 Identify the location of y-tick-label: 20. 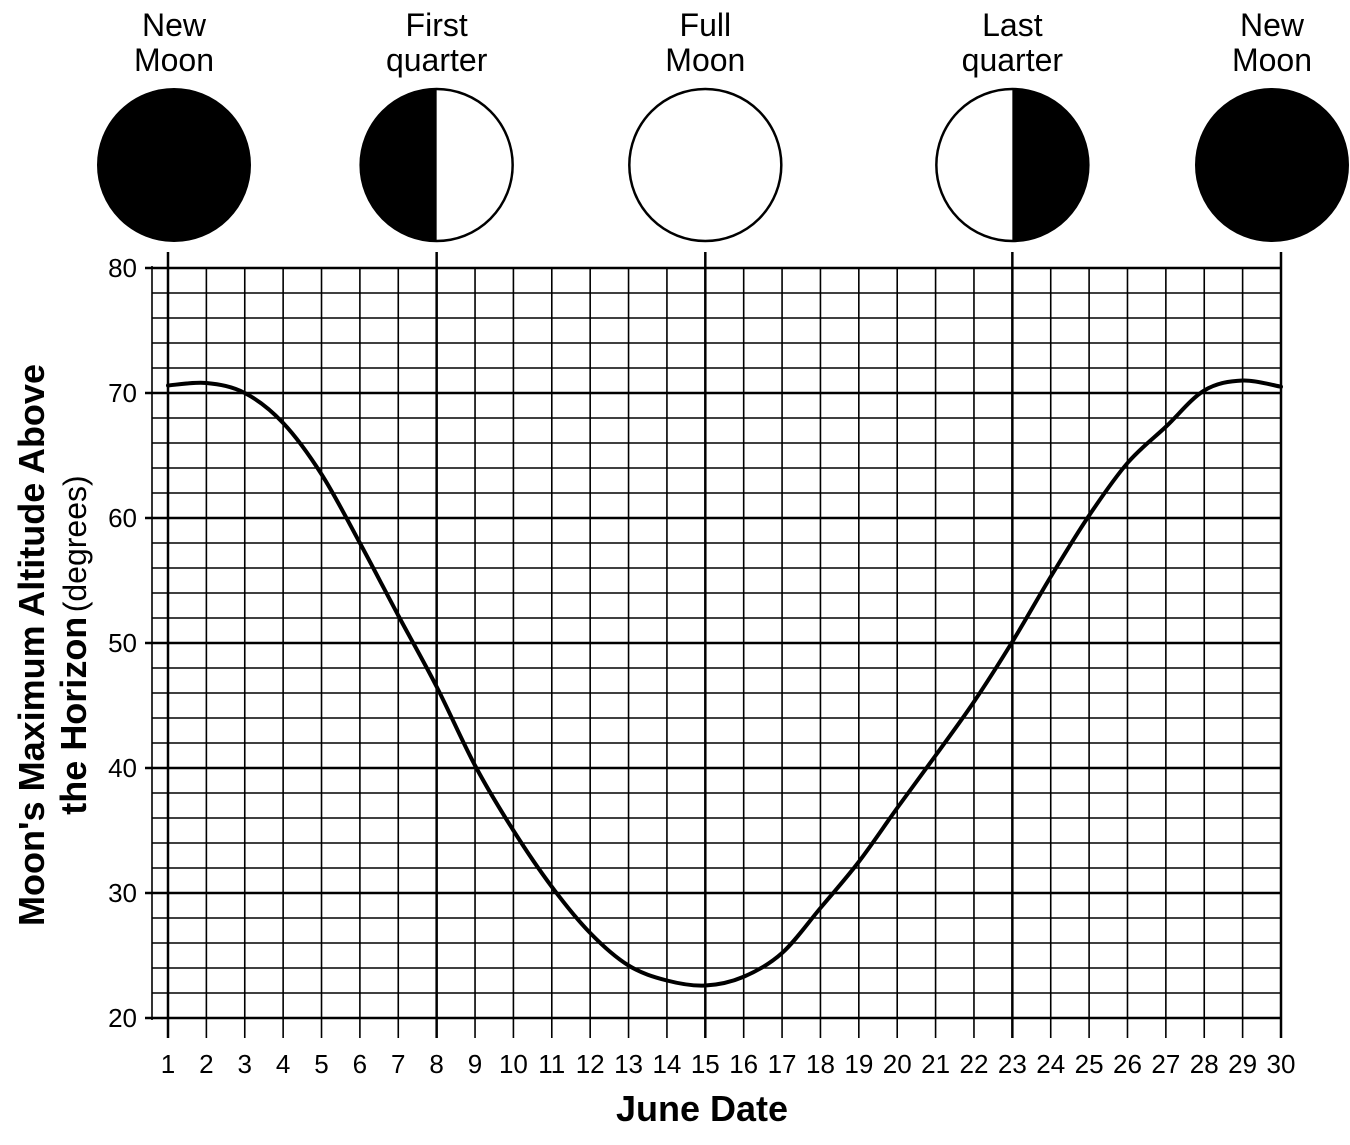
(122, 1018).